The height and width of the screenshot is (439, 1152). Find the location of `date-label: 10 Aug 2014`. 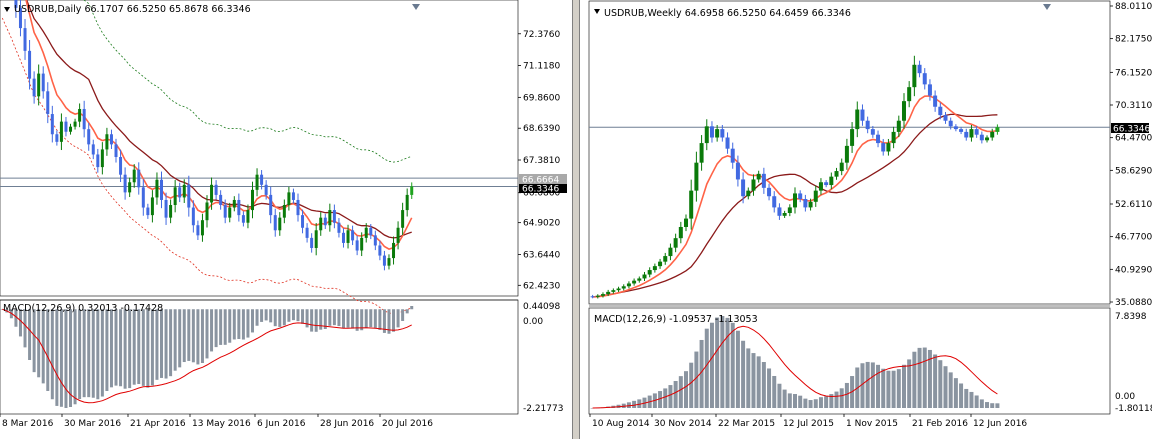

date-label: 10 Aug 2014 is located at coordinates (621, 424).